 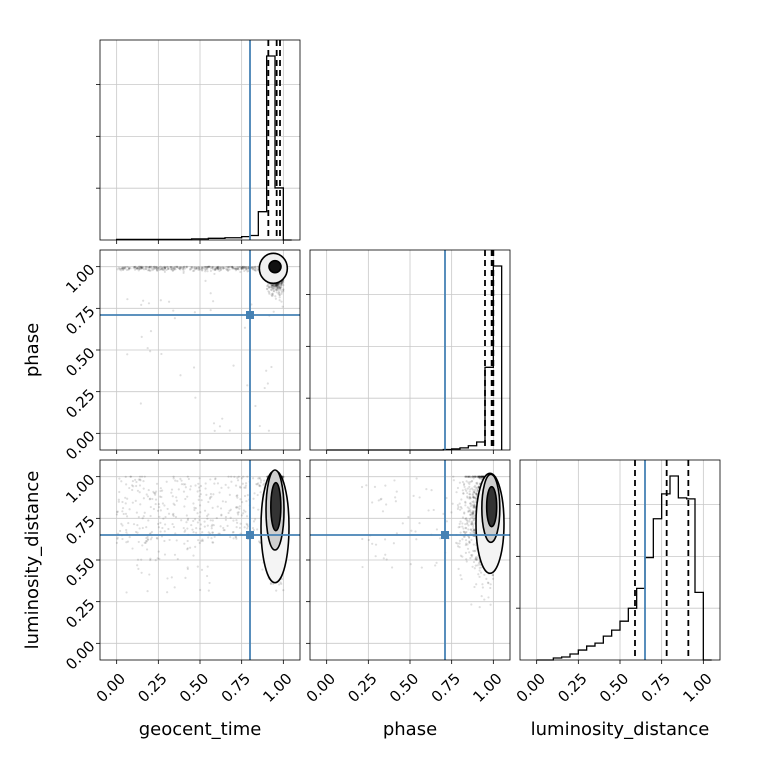 I want to click on x-tick-label: 1.00, so click(x=697, y=688).